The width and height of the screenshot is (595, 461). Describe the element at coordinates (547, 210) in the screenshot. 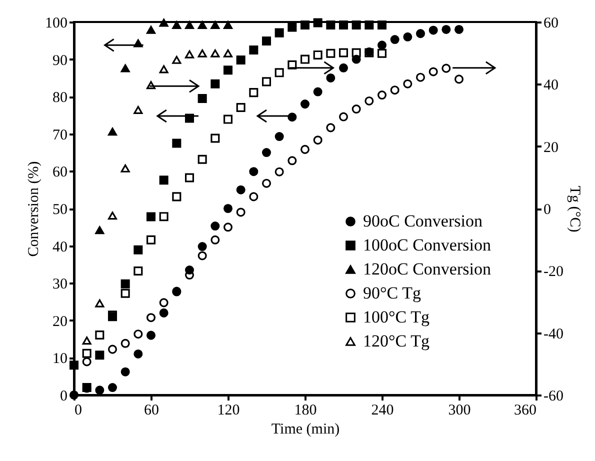

I see `y2-tick-label: 0` at that location.